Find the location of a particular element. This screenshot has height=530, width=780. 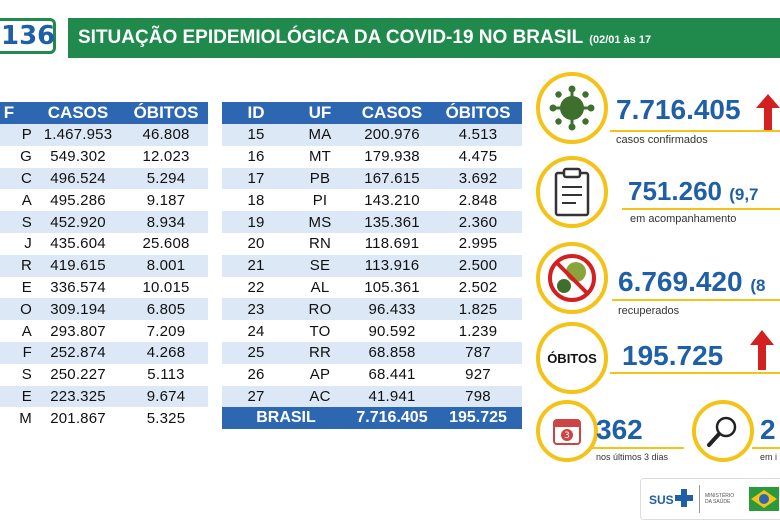

table-row: F 252.874 4.268 is located at coordinates (104, 352).